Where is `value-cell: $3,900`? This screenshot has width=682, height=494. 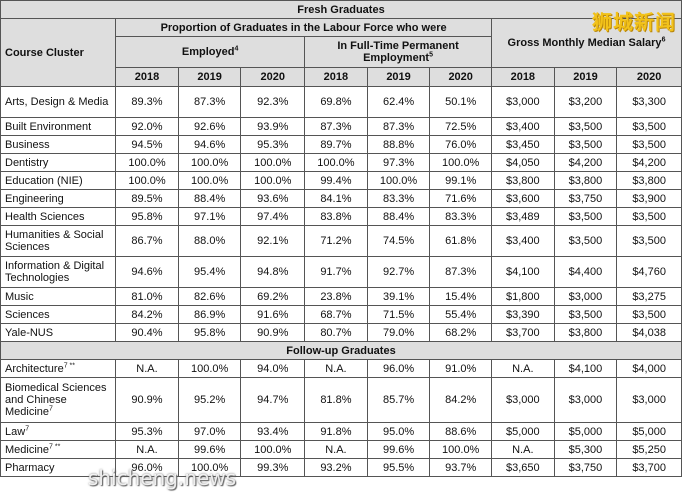 value-cell: $3,900 is located at coordinates (649, 198).